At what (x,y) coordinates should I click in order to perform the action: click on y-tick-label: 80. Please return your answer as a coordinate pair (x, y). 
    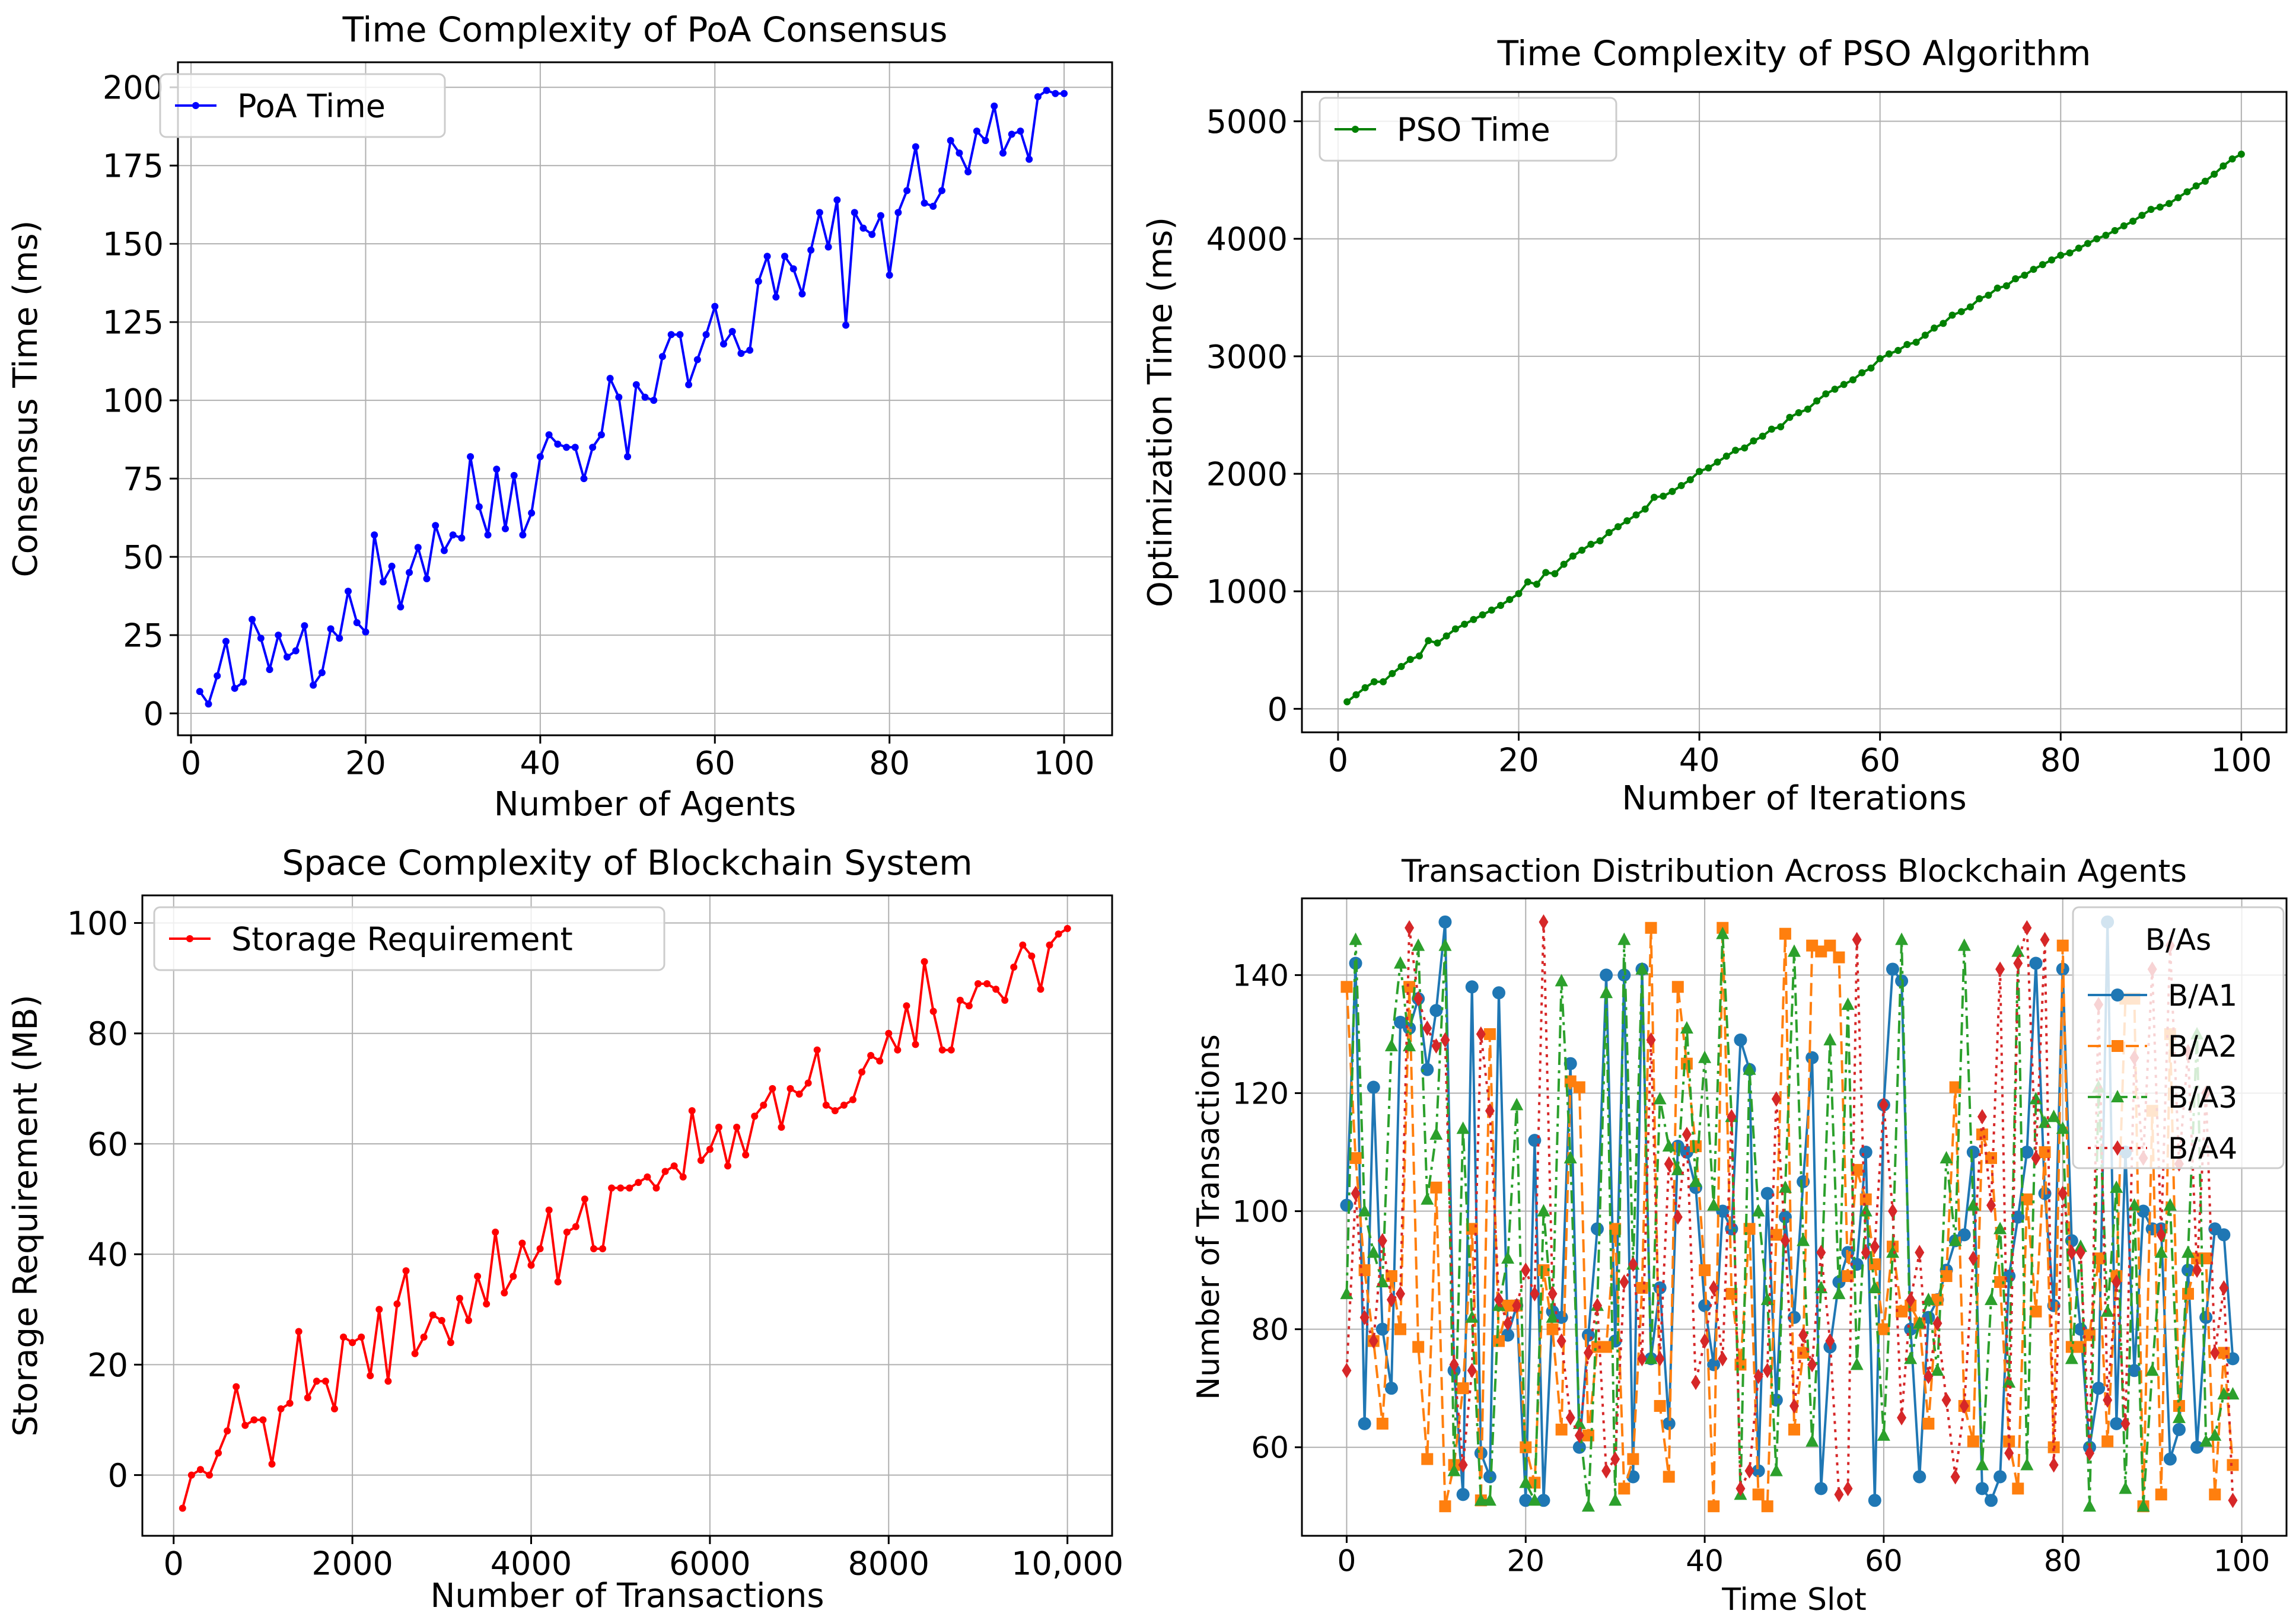
    Looking at the image, I should click on (1270, 1330).